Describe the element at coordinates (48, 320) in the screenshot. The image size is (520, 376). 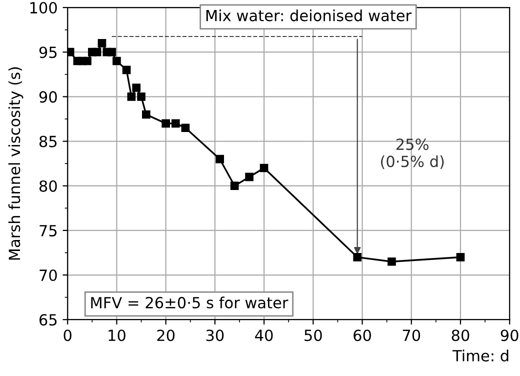
I see `y-tick-label: 65` at that location.